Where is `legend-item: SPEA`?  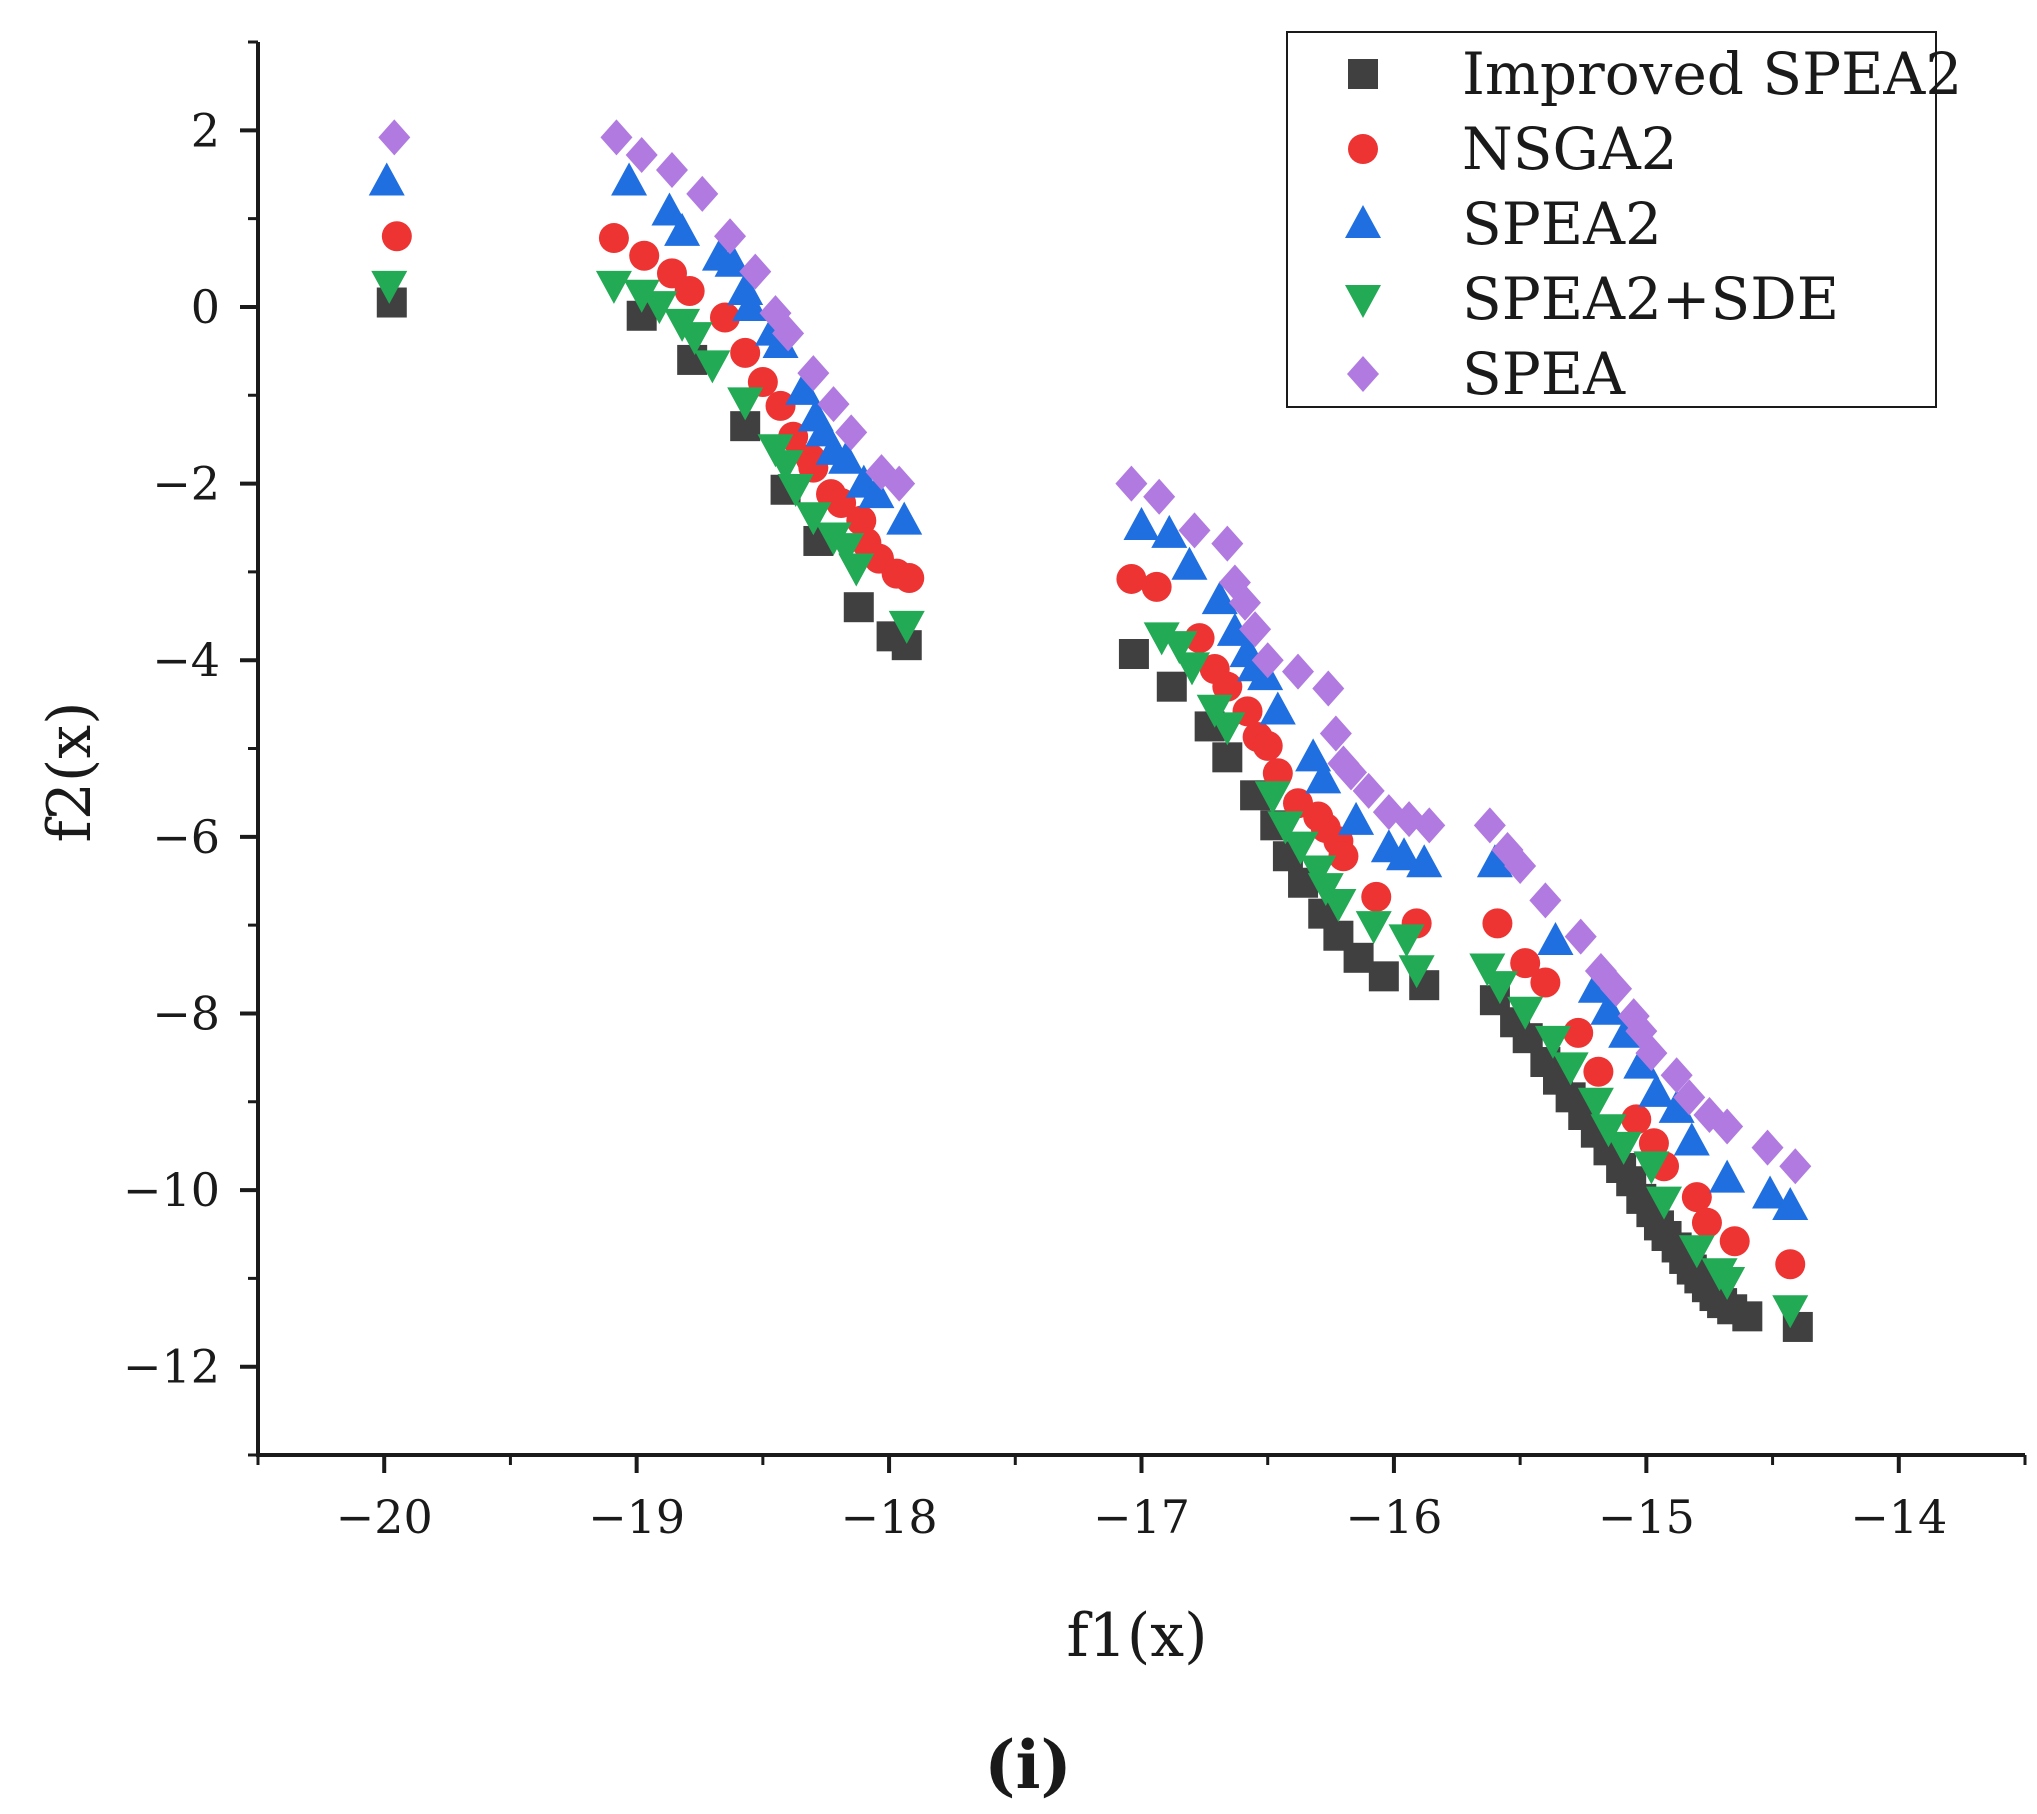 legend-item: SPEA is located at coordinates (1486, 374).